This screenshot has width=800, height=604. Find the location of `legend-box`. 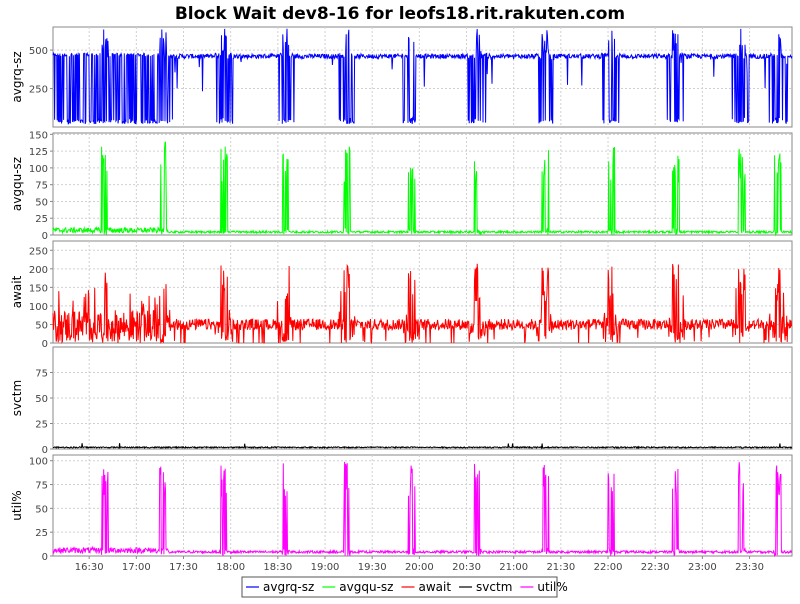

legend-box is located at coordinates (399, 587).